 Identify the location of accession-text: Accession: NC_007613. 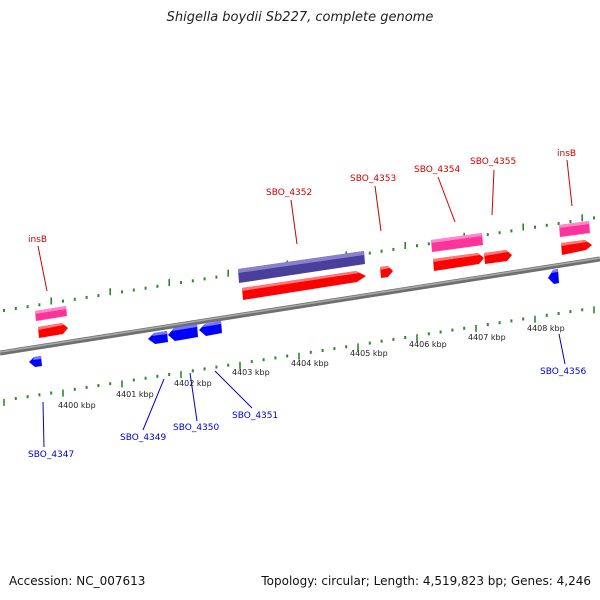
(77, 581).